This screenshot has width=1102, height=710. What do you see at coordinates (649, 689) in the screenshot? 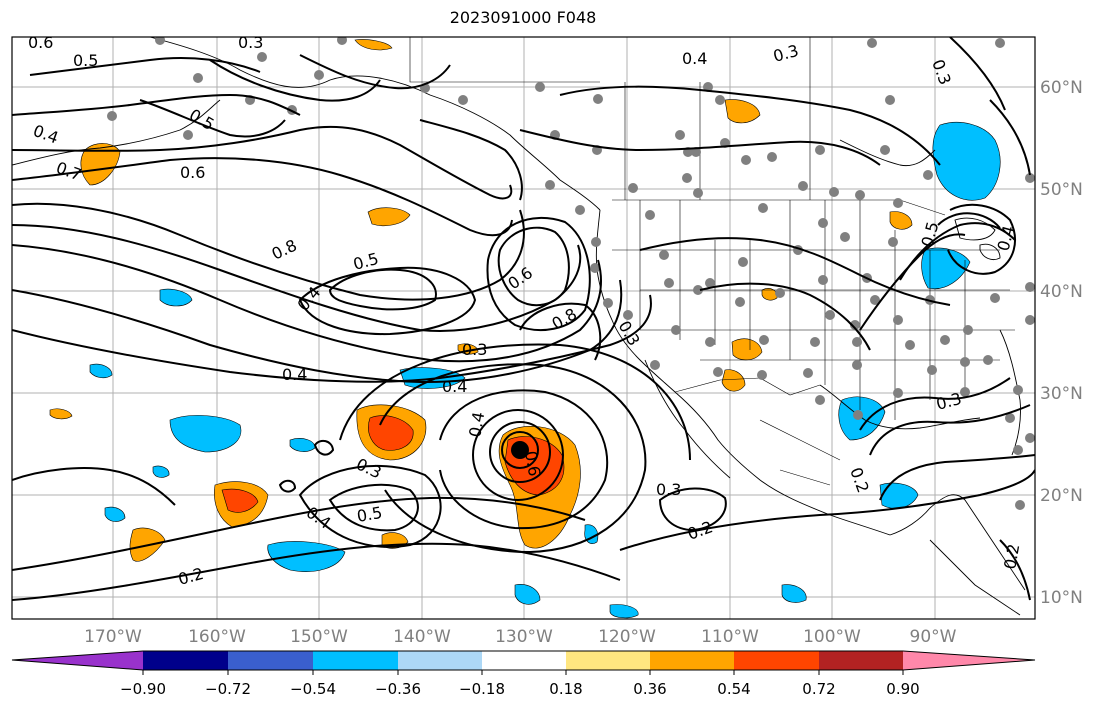
I see `colorbar-tick-label: 0.36` at bounding box center [649, 689].